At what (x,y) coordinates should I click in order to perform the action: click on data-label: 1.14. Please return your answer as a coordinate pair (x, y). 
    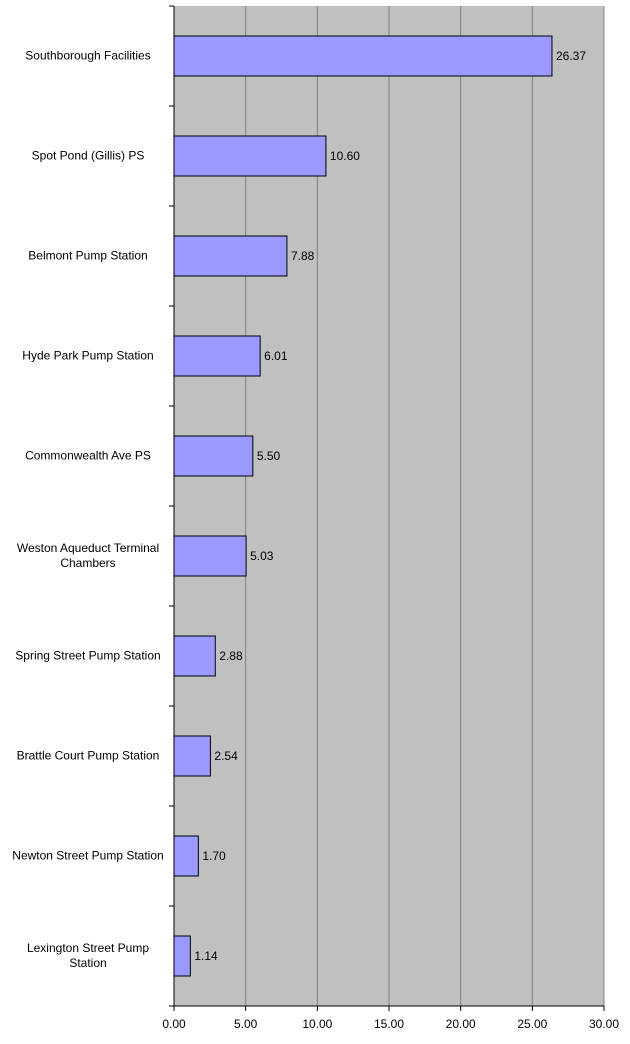
    Looking at the image, I should click on (206, 956).